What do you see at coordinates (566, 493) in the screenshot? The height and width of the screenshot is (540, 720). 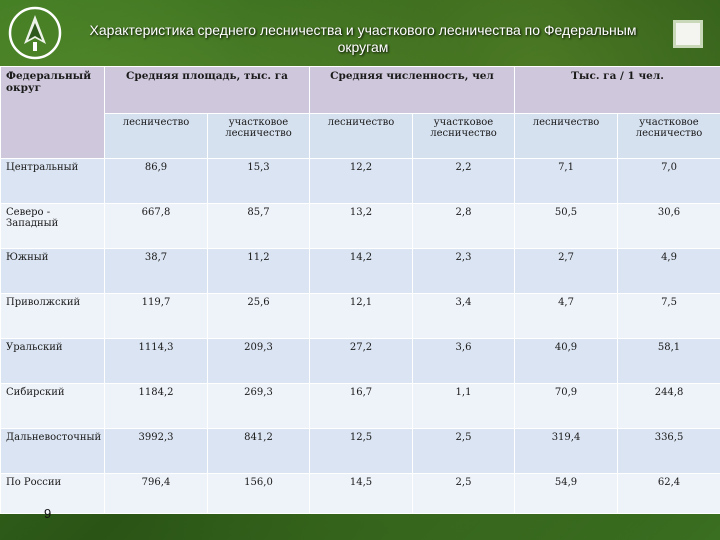 I see `value-cell: 54,9` at bounding box center [566, 493].